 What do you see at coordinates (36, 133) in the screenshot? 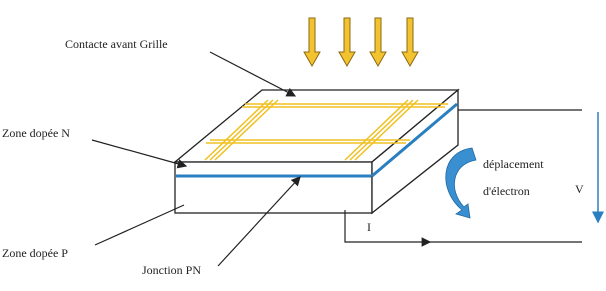
I see `label: Zone dopée N` at bounding box center [36, 133].